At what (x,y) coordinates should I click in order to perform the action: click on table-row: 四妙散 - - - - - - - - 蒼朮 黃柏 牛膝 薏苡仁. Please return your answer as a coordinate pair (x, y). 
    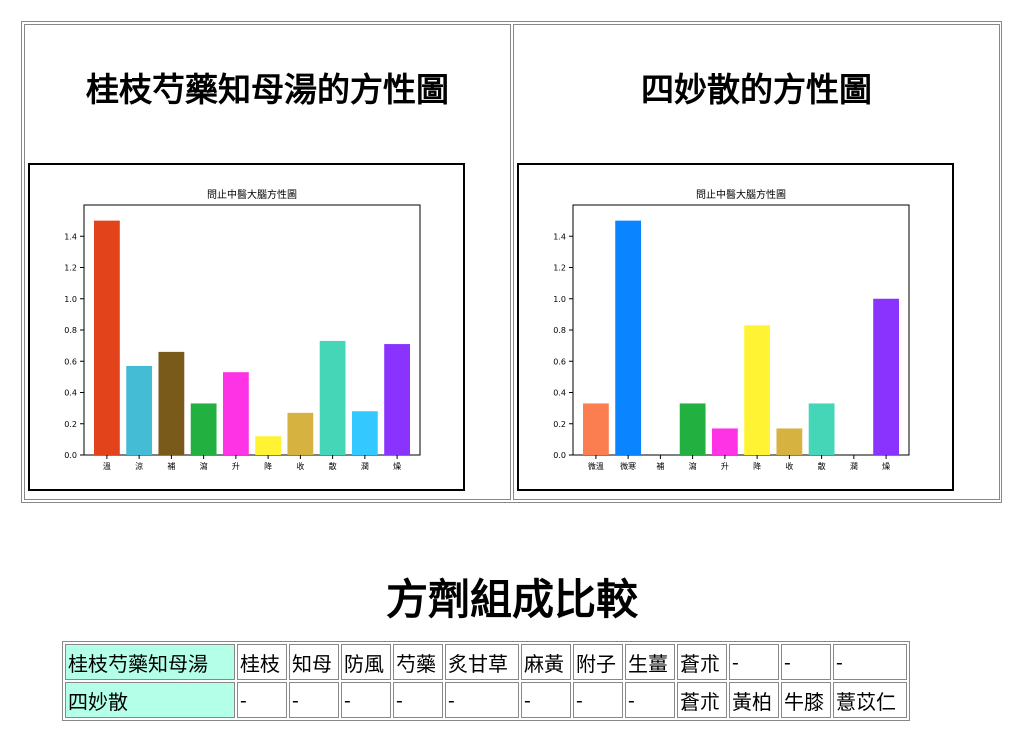
    Looking at the image, I should click on (486, 700).